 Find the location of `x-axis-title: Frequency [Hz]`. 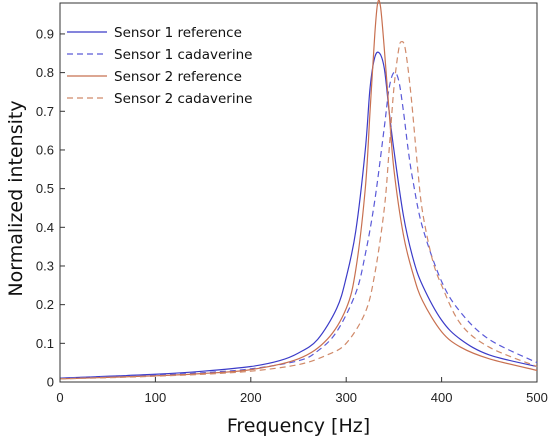

x-axis-title: Frequency [Hz] is located at coordinates (298, 426).